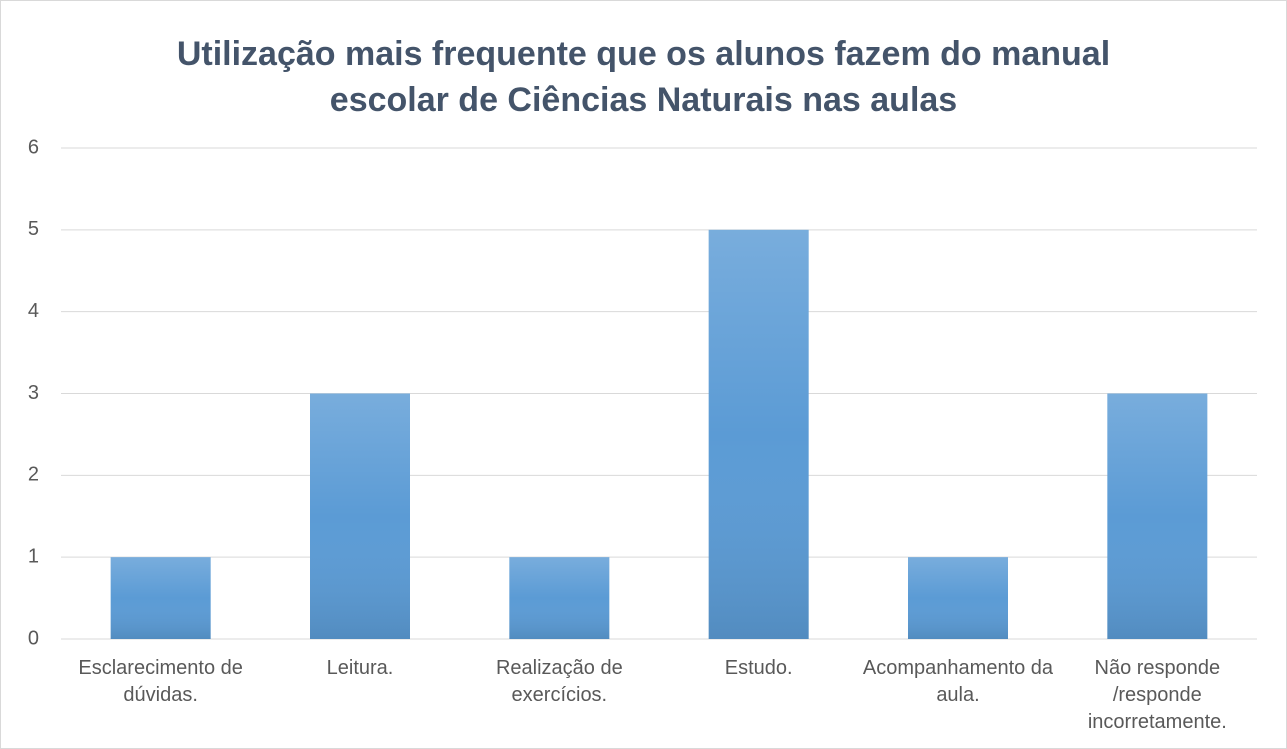  What do you see at coordinates (33, 638) in the screenshot?
I see `y-tick-label: 0` at bounding box center [33, 638].